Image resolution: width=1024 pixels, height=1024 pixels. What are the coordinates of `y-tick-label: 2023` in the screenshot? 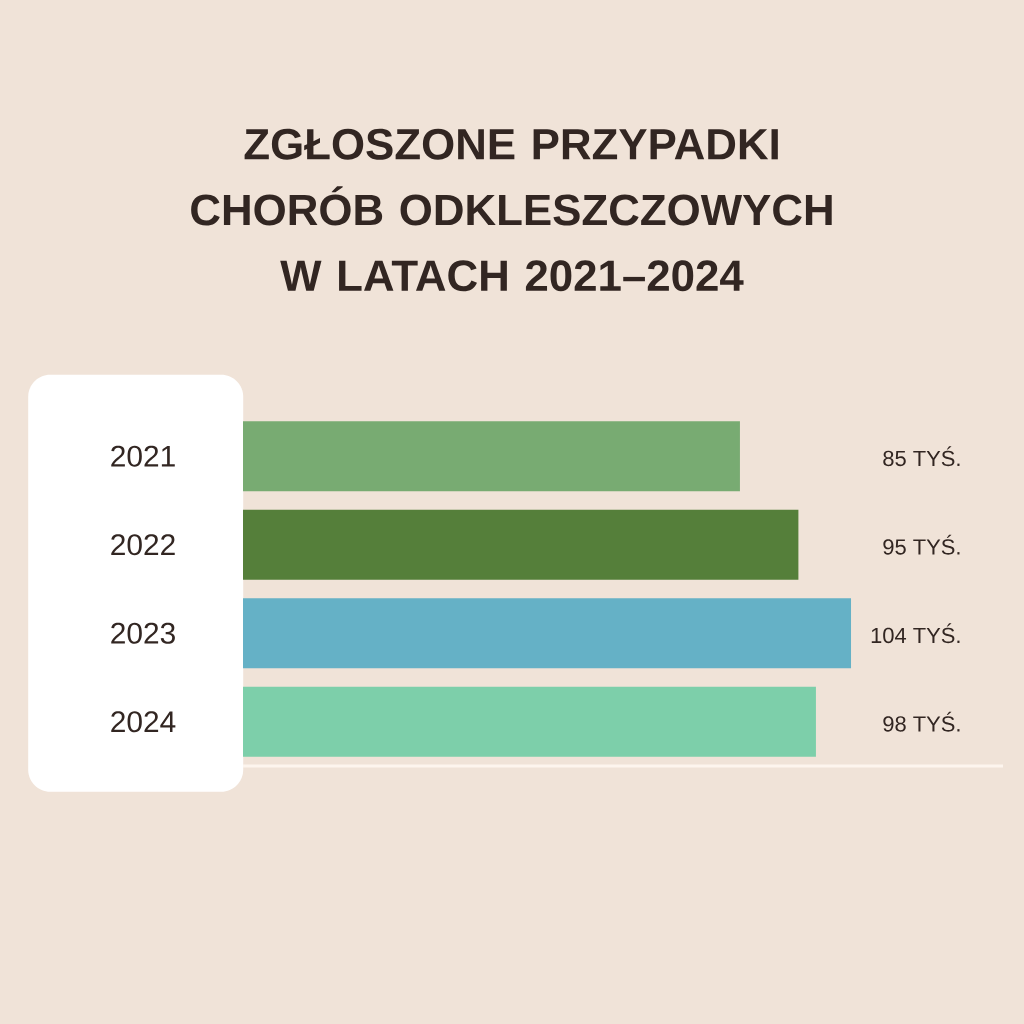 It's located at (143, 633).